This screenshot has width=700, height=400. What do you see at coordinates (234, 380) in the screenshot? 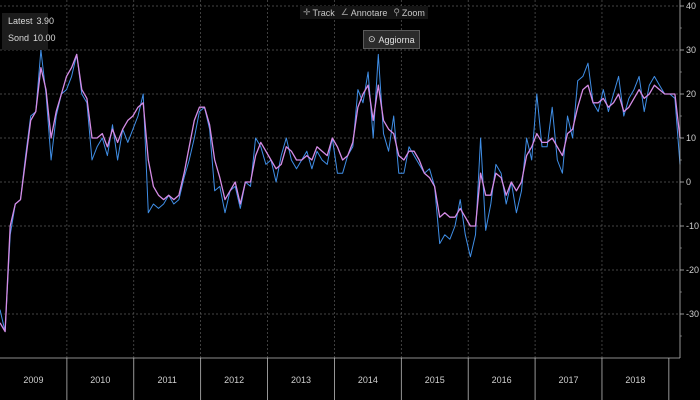
I see `x-tick-label: 2012` at bounding box center [234, 380].